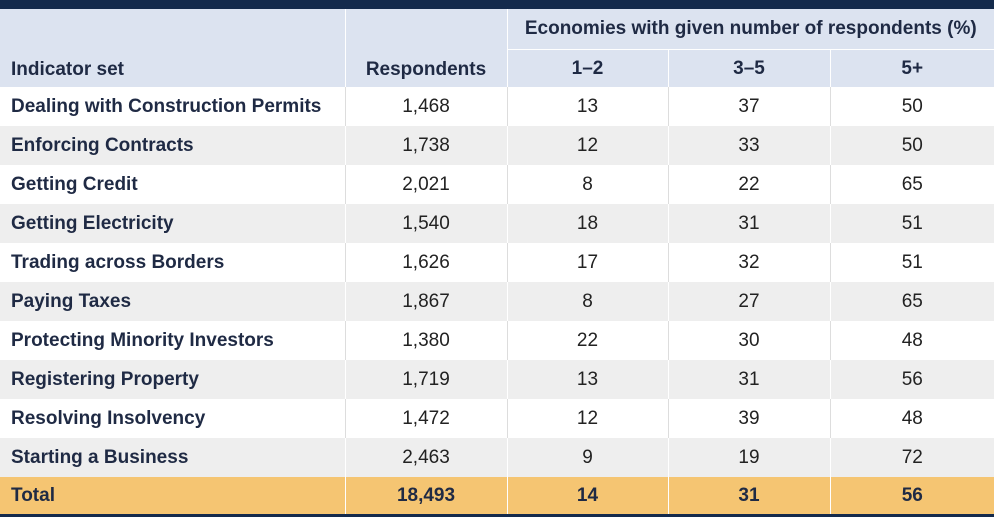  Describe the element at coordinates (587, 223) in the screenshot. I see `pct-1-2-cell: 18` at that location.